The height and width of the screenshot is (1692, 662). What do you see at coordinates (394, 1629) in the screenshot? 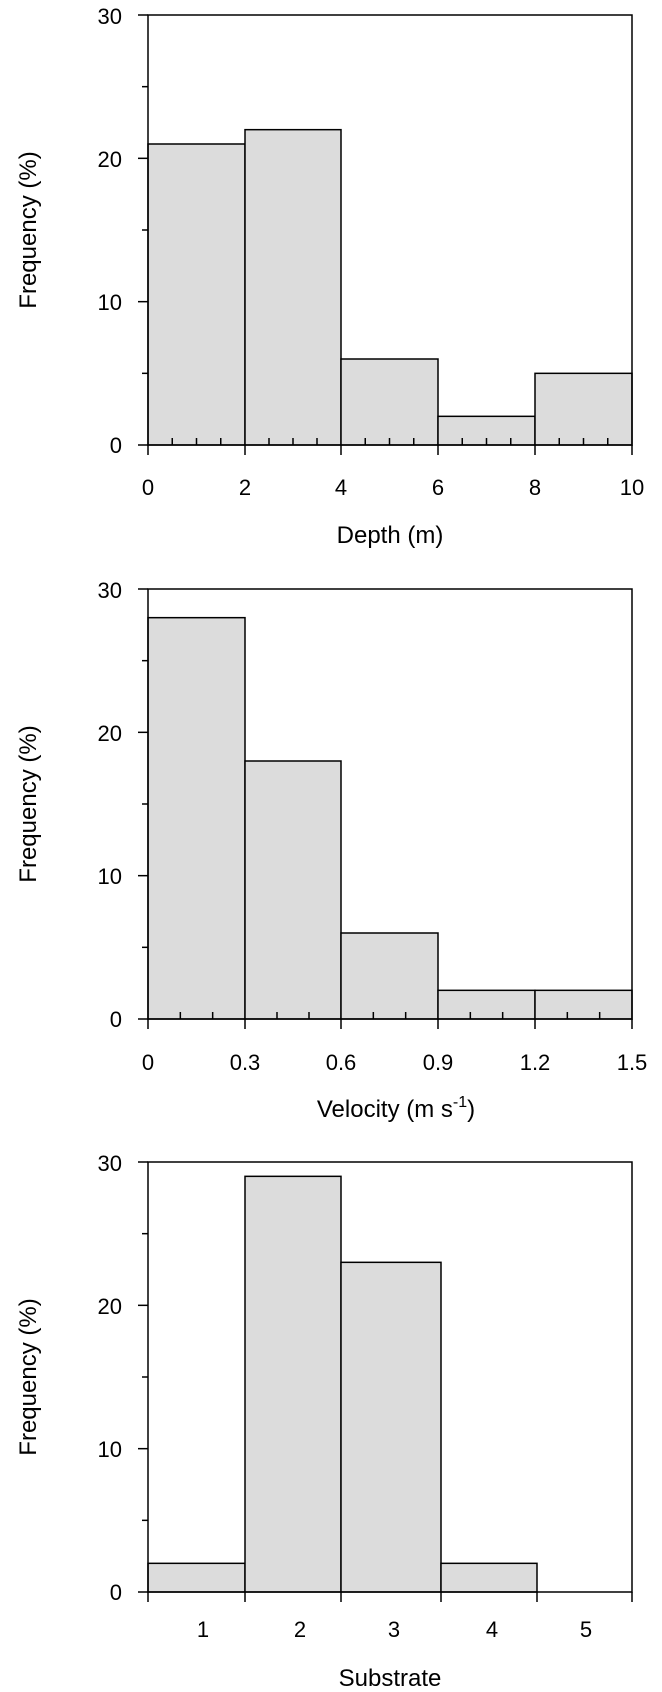
I see `x-tick-label: 3` at bounding box center [394, 1629].